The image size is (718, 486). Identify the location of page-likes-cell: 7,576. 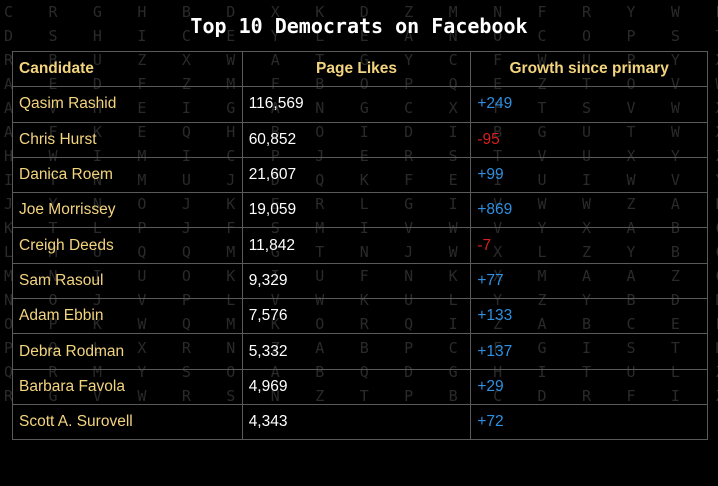
(356, 316).